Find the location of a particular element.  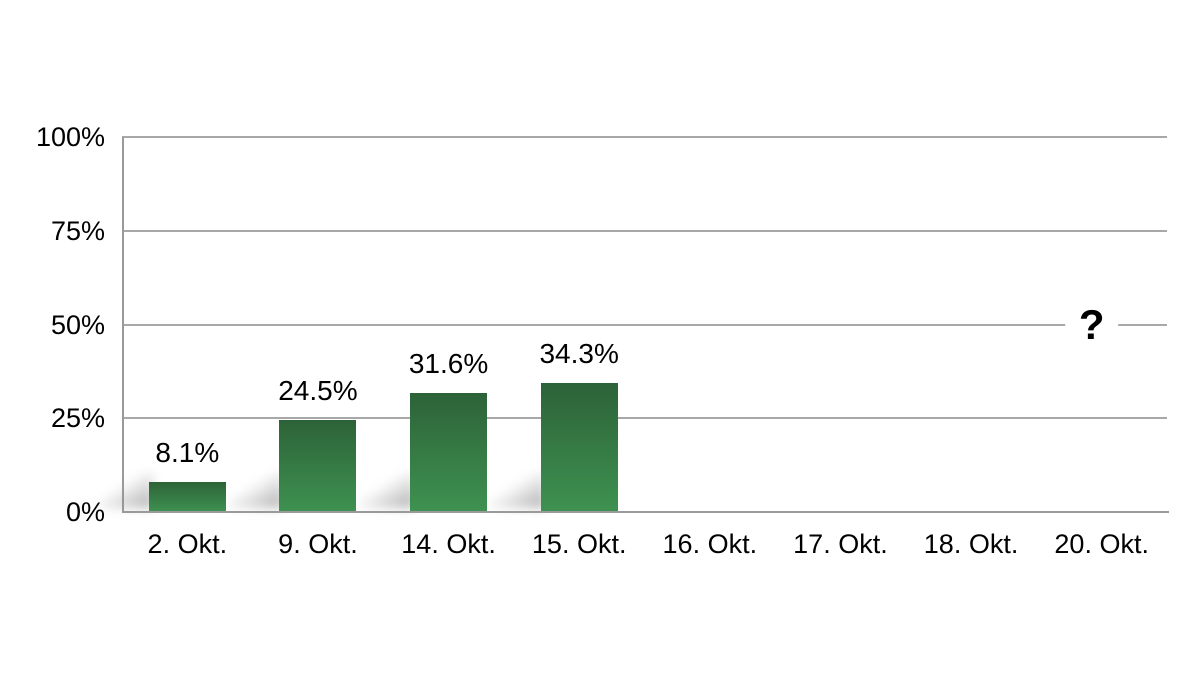

y-tick-label: 75% is located at coordinates (77, 230).